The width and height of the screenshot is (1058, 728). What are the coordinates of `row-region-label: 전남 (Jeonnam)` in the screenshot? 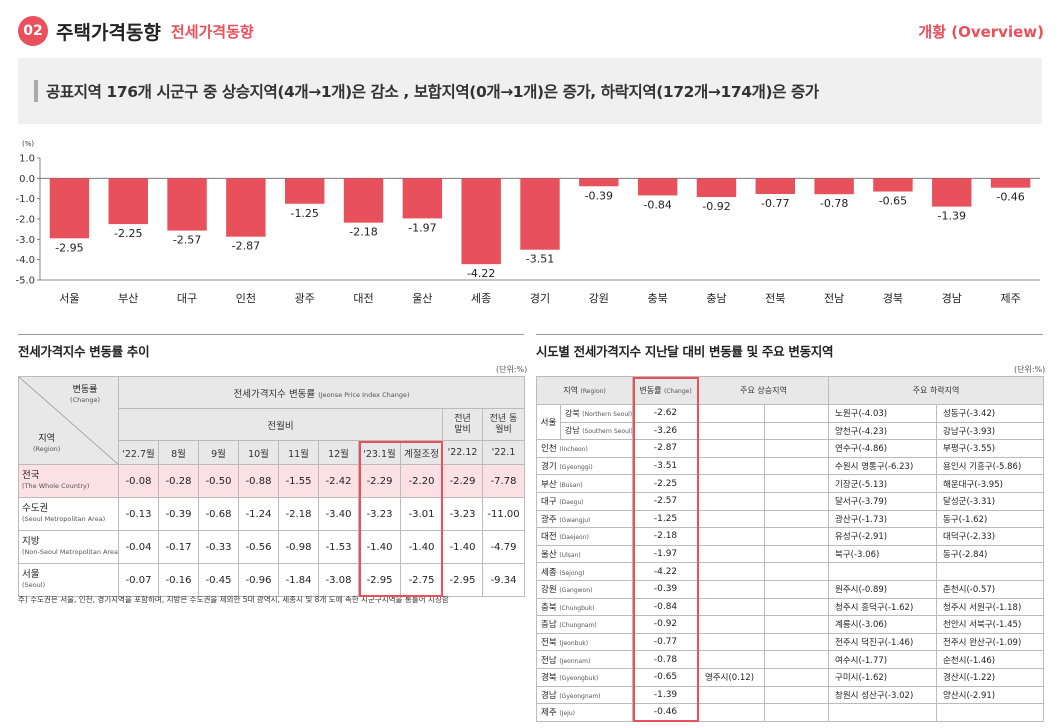 It's located at (584, 659).